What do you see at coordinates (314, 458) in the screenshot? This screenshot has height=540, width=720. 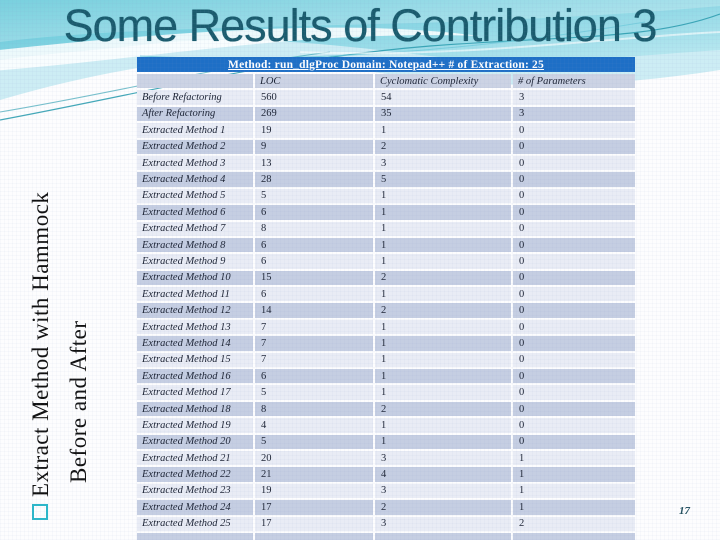 I see `cell-value: 20` at bounding box center [314, 458].